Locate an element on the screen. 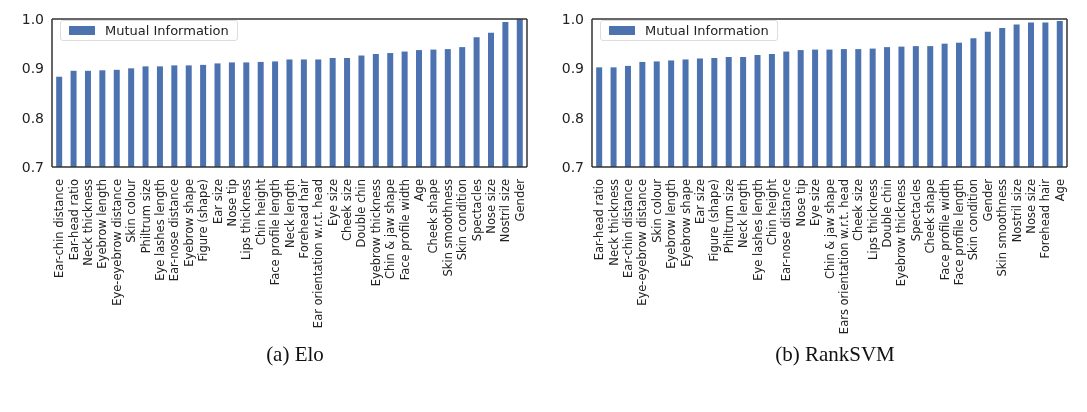  x-tick-label: Ears orientation w.r.t. head is located at coordinates (843, 257).